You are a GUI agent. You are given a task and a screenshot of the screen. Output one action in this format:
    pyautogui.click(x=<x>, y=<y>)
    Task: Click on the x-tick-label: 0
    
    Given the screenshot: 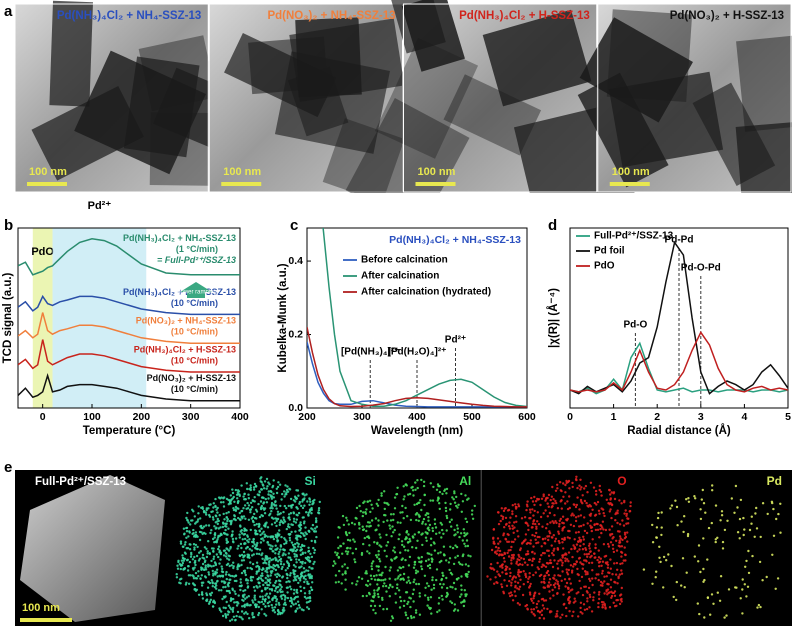 What is the action you would take?
    pyautogui.click(x=43, y=417)
    